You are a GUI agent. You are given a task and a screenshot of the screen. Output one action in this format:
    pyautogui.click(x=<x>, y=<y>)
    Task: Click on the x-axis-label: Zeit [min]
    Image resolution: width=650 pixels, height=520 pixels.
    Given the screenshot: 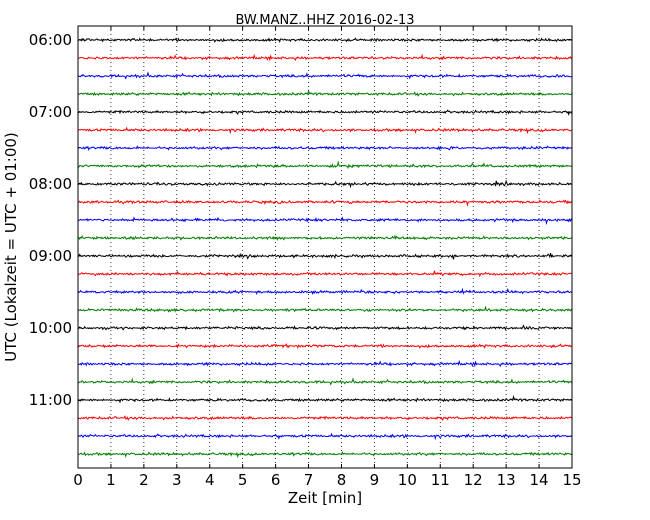 What is the action you would take?
    pyautogui.click(x=325, y=498)
    